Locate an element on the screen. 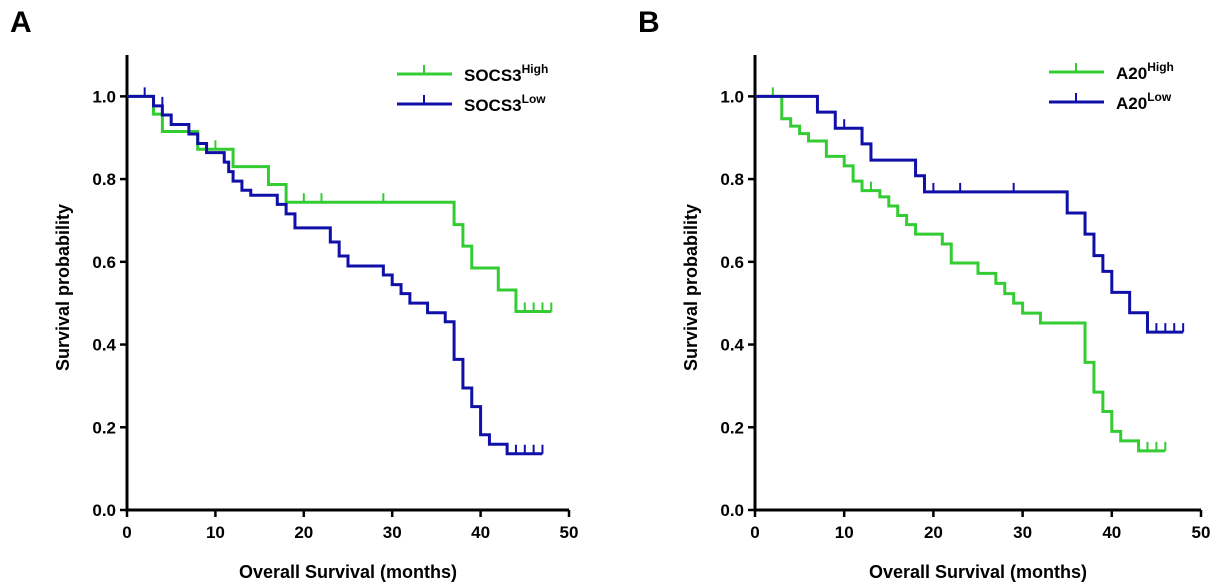  legend-label: SOCS3High is located at coordinates (506, 73).